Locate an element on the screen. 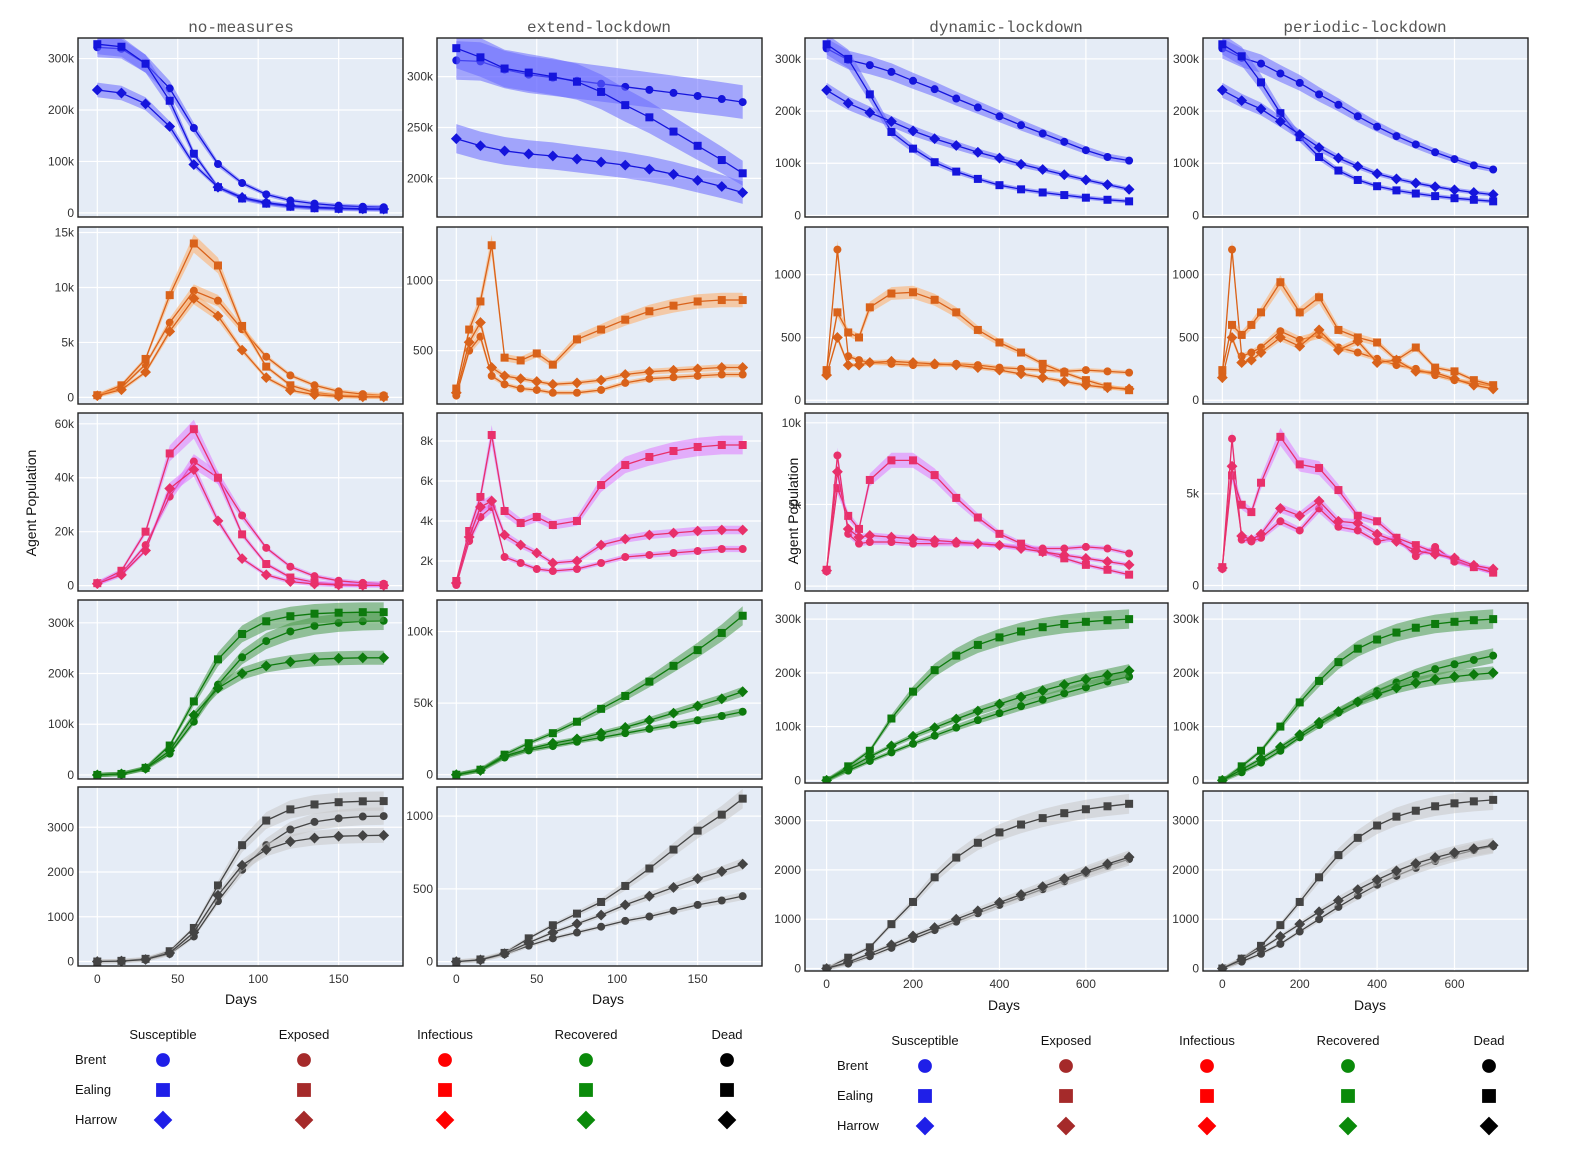 The width and height of the screenshot is (1584, 1169). legend-borough-ealing: Ealing is located at coordinates (855, 1095).